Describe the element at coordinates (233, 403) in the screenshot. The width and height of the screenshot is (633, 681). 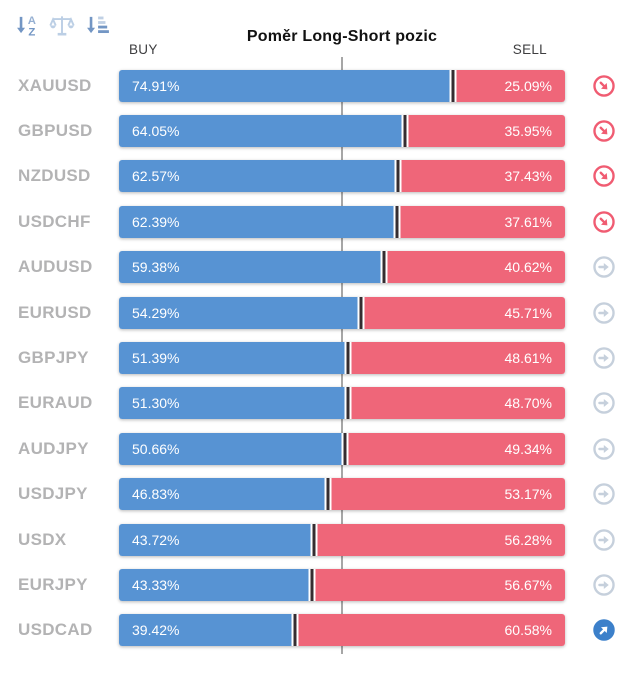
I see `buy-bar: 51.30%` at that location.